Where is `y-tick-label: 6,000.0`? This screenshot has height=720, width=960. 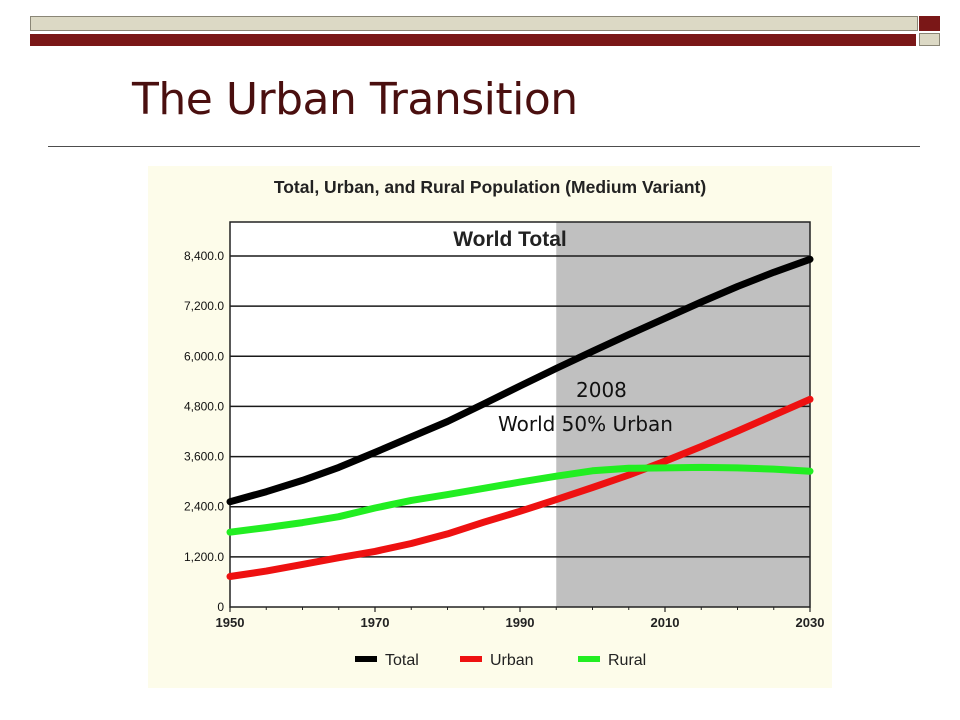
y-tick-label: 6,000.0 is located at coordinates (204, 356).